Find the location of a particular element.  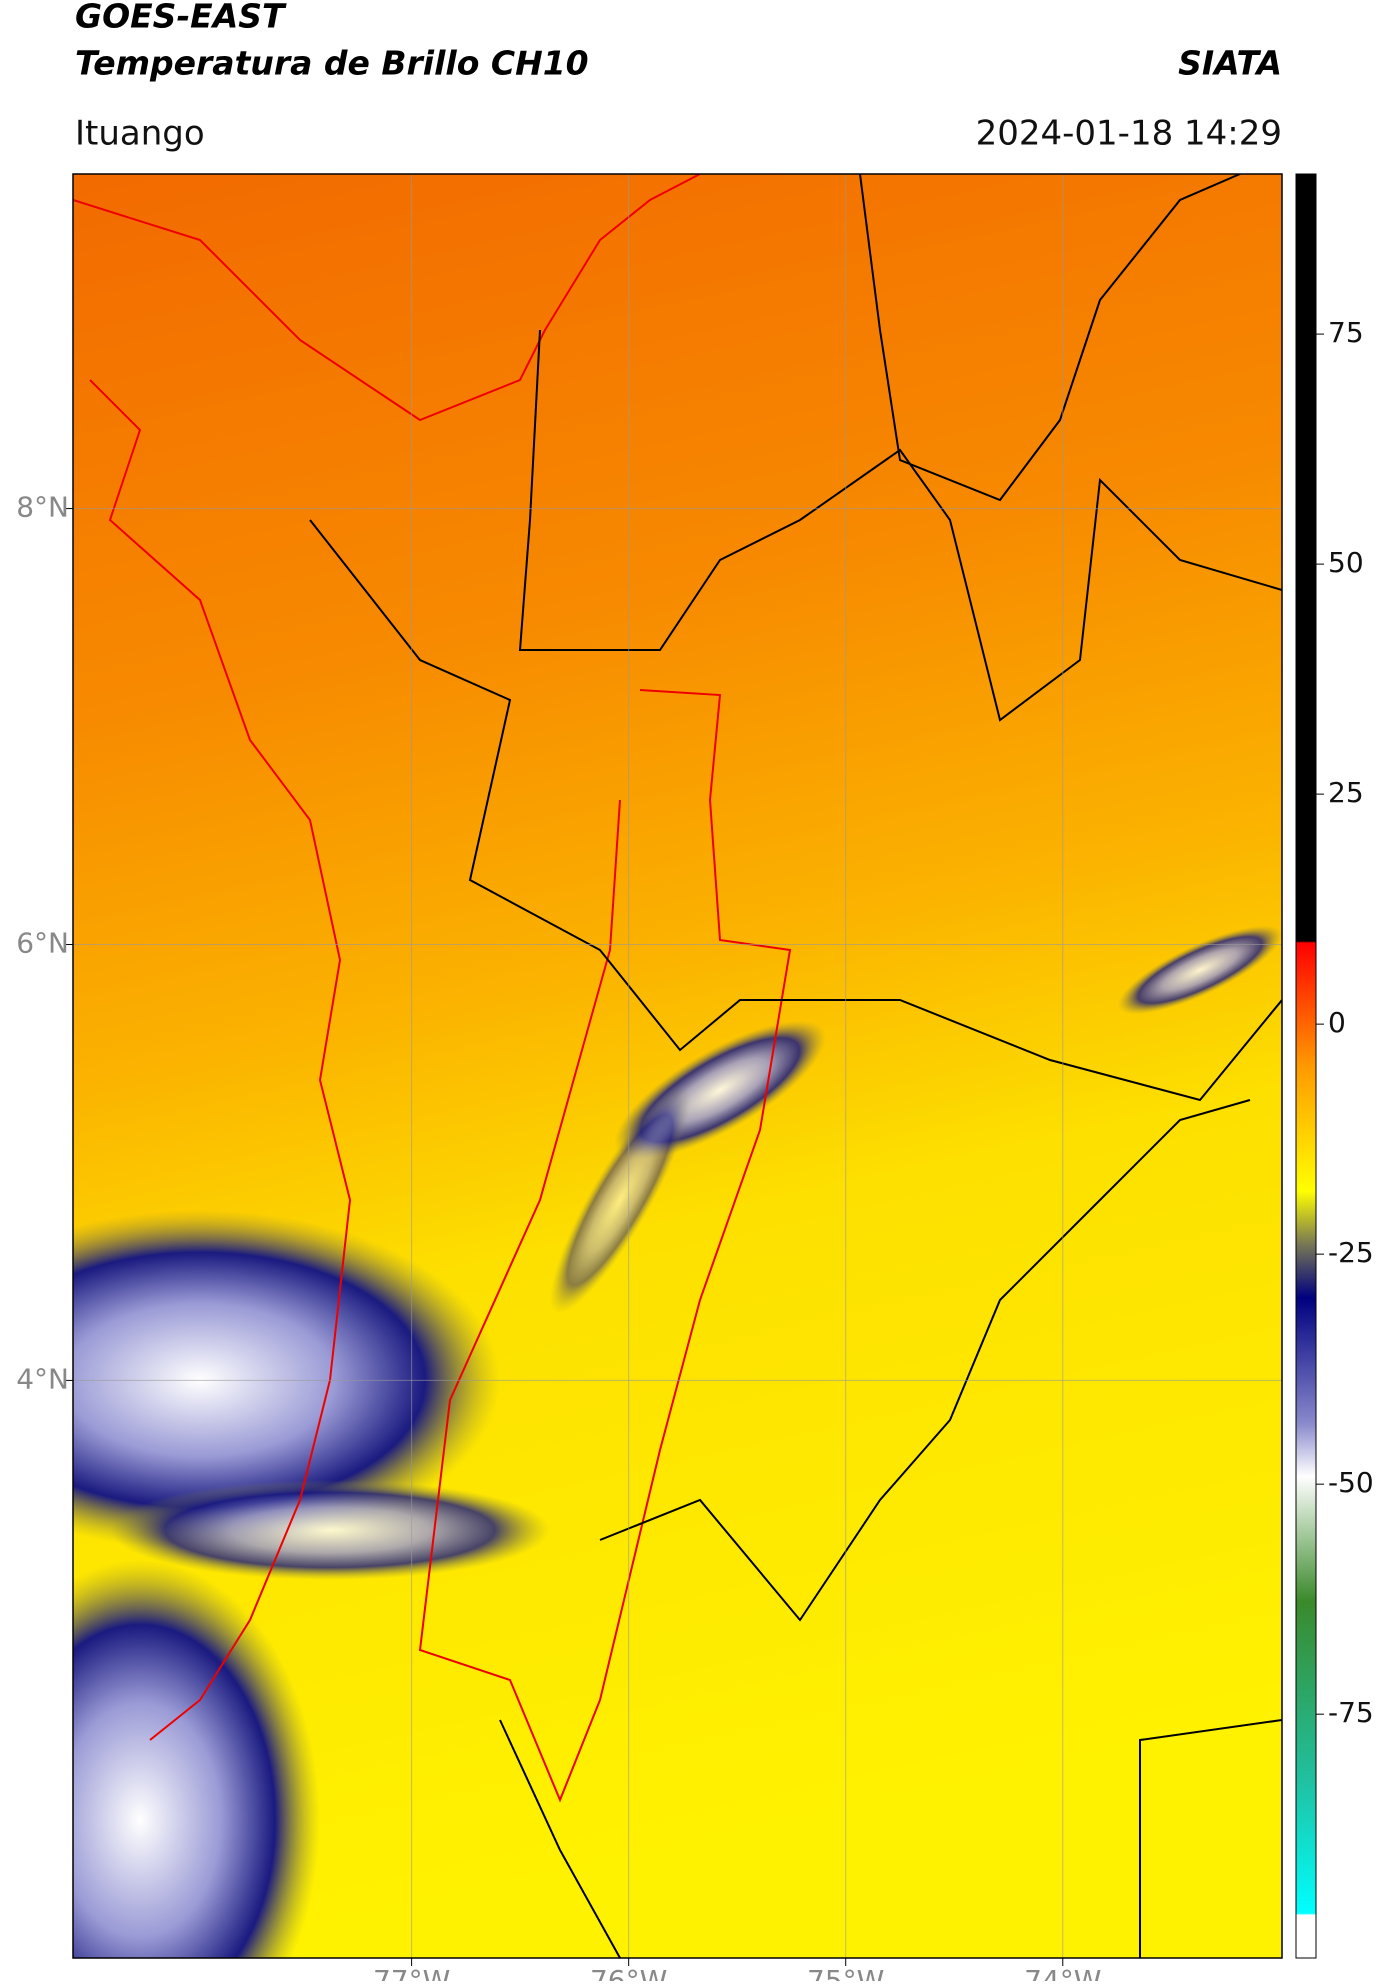

colorbar-tick-label: -25 is located at coordinates (1351, 1252).